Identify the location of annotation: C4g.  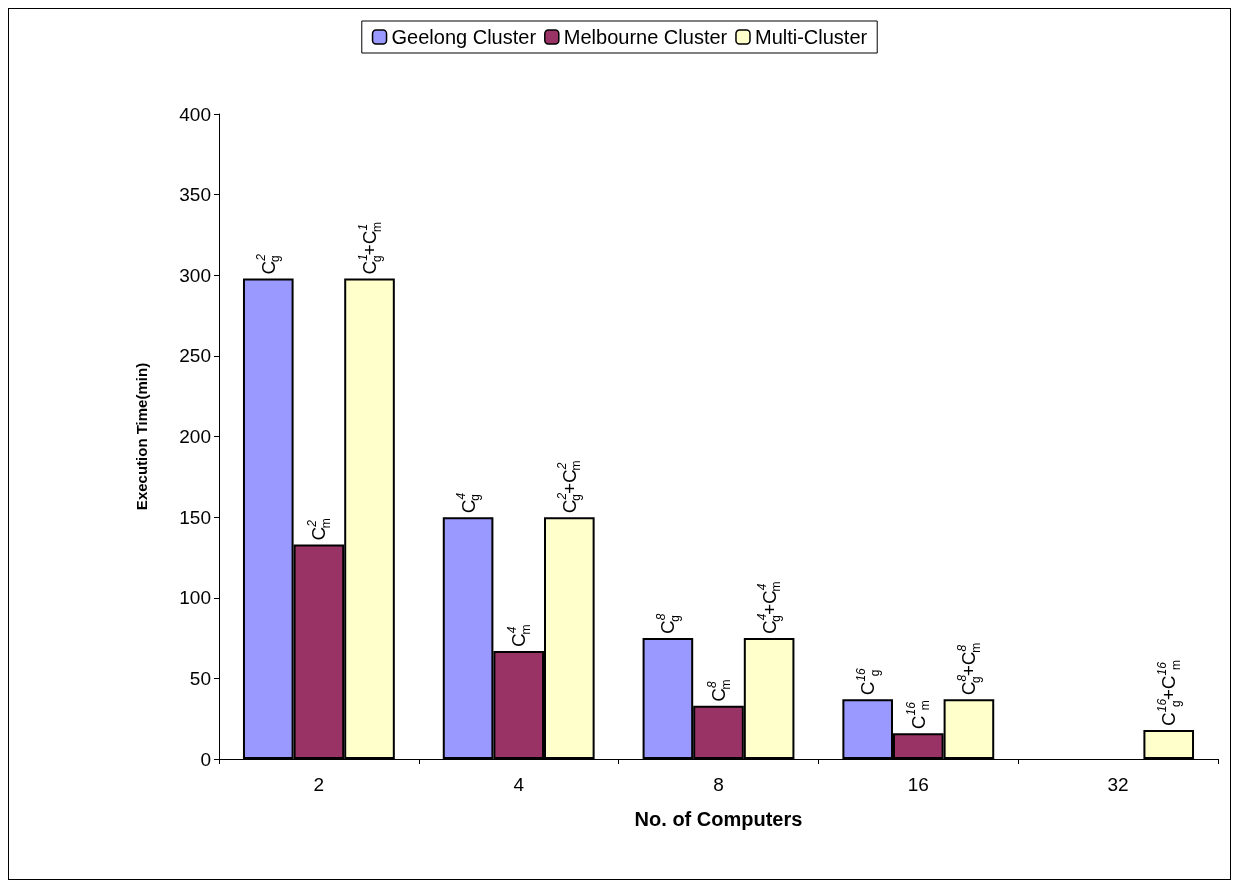
(468, 503).